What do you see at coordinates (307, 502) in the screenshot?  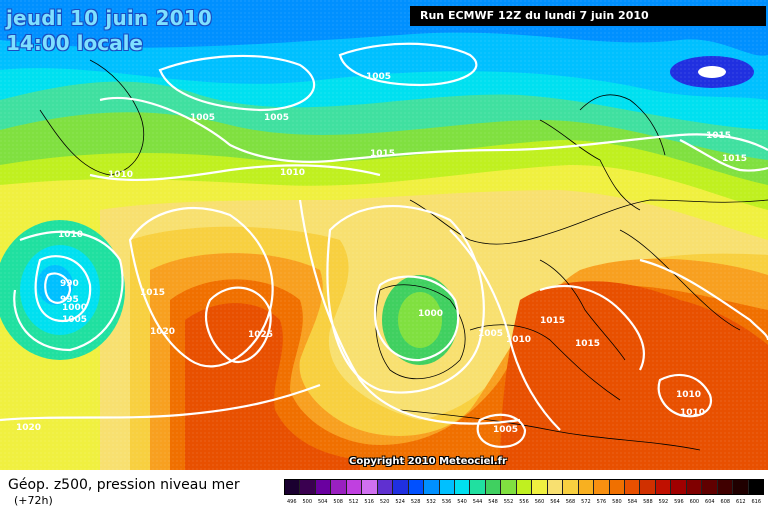 I see `scale-tick-label: 500` at bounding box center [307, 502].